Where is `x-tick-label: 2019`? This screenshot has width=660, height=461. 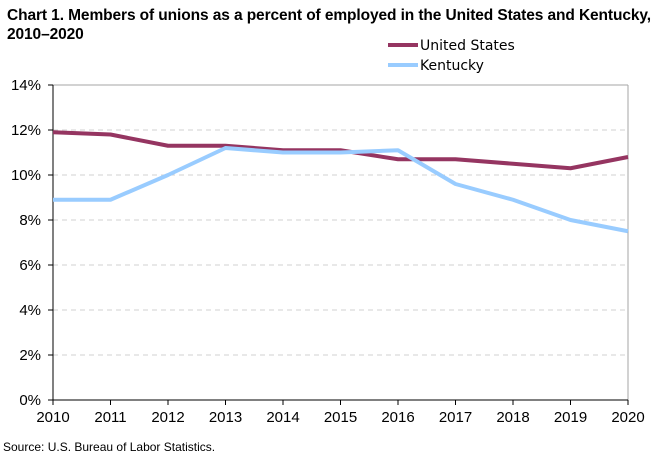
x-tick-label: 2019 is located at coordinates (570, 417).